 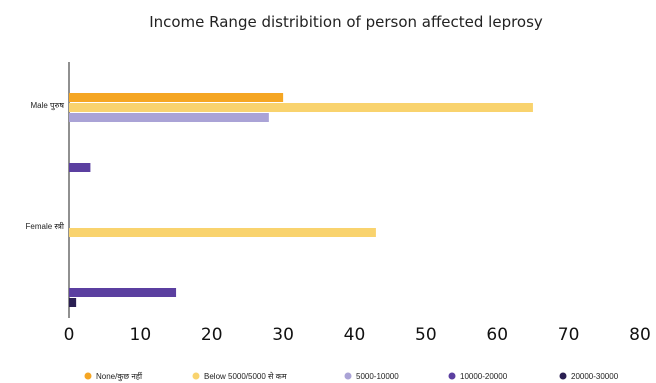 What do you see at coordinates (355, 335) in the screenshot?
I see `x-tick-label: 40` at bounding box center [355, 335].